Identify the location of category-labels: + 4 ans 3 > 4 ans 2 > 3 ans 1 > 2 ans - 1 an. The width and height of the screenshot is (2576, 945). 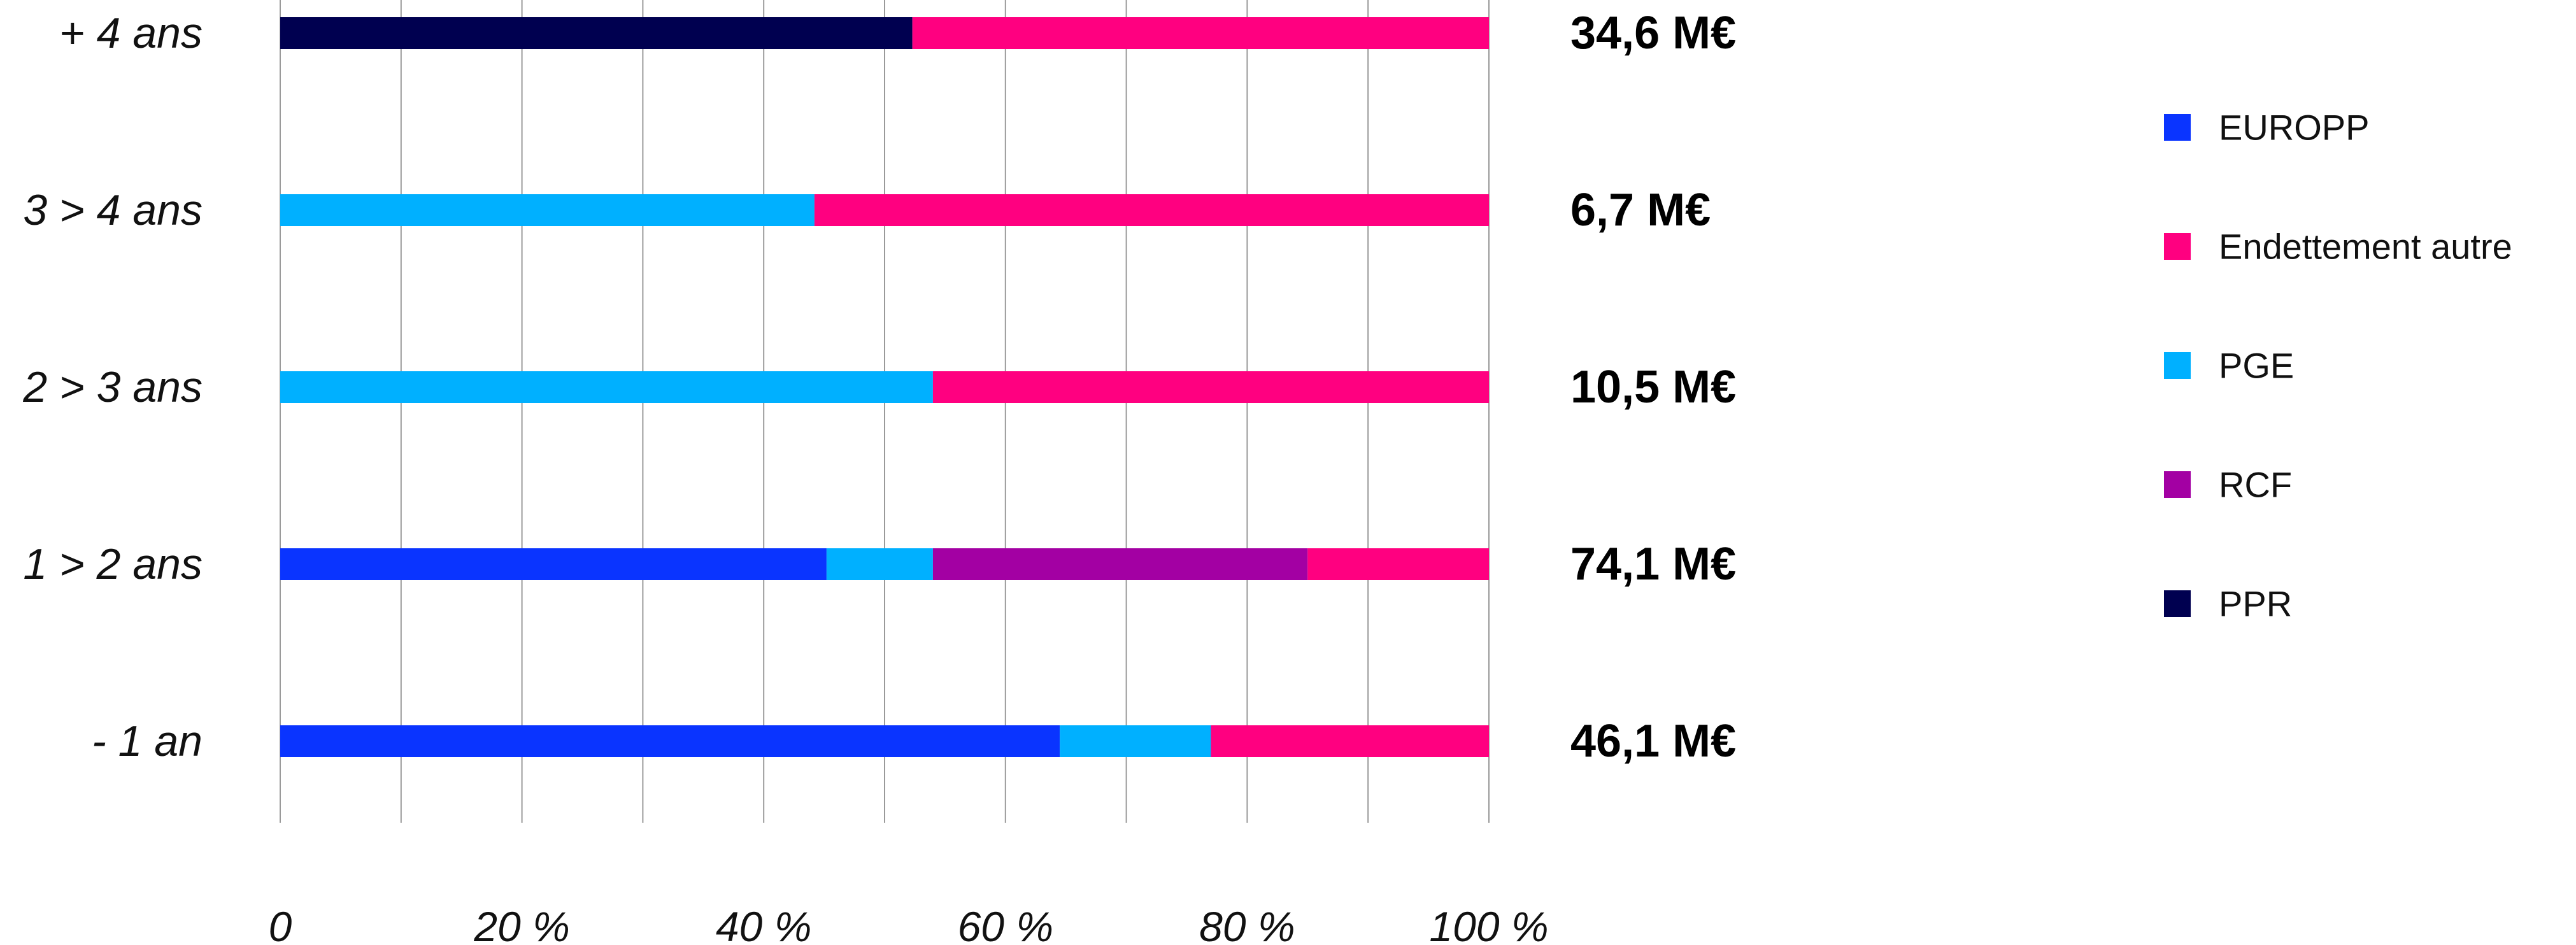
(113, 387).